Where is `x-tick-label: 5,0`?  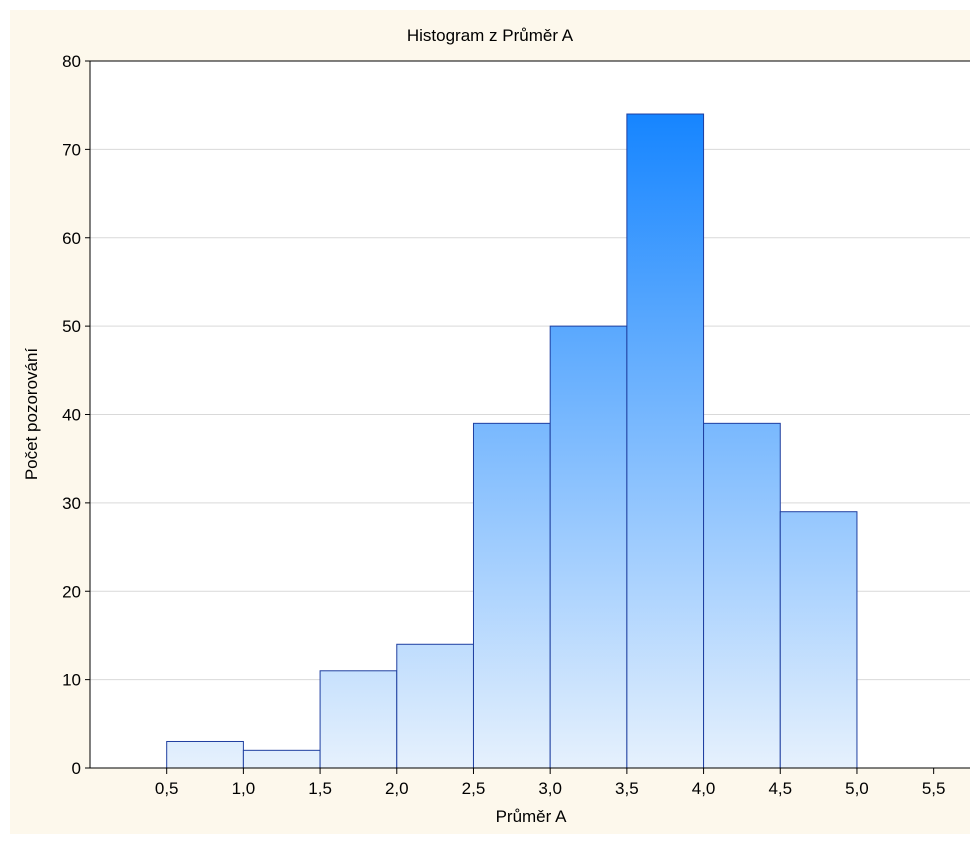 x-tick-label: 5,0 is located at coordinates (857, 788).